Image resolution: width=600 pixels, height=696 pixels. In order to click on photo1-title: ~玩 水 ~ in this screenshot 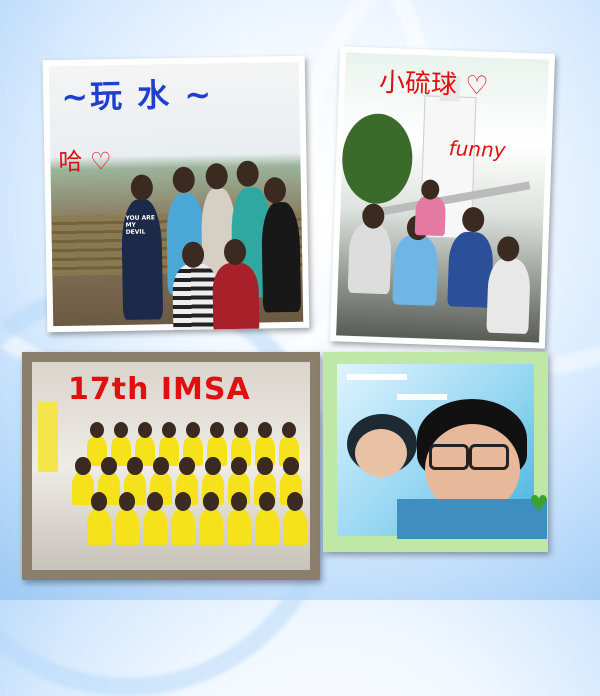, I will do `click(137, 95)`.